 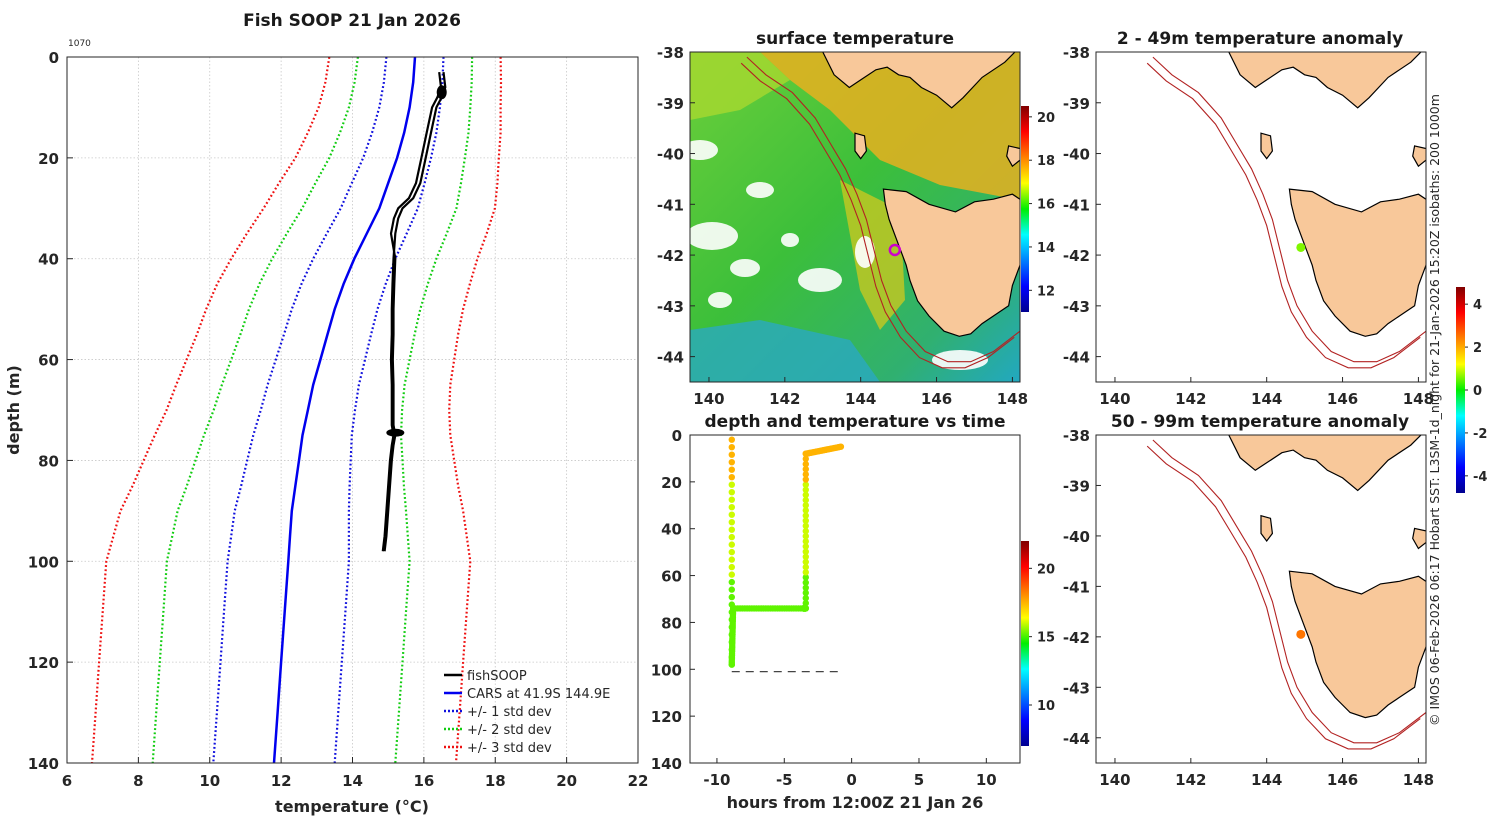 I want to click on sst-map-axes-box, so click(x=855, y=217).